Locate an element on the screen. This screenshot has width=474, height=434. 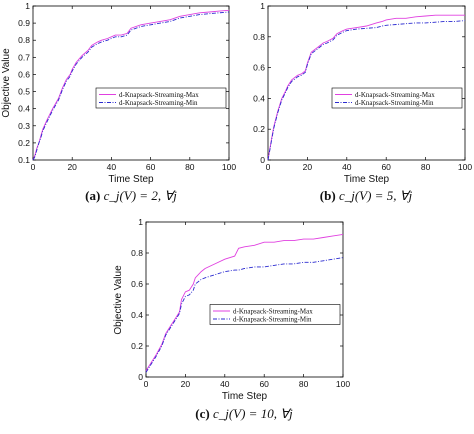
figure-caption: (b) c_j(V) = 5, ∀j is located at coordinates (366, 195).